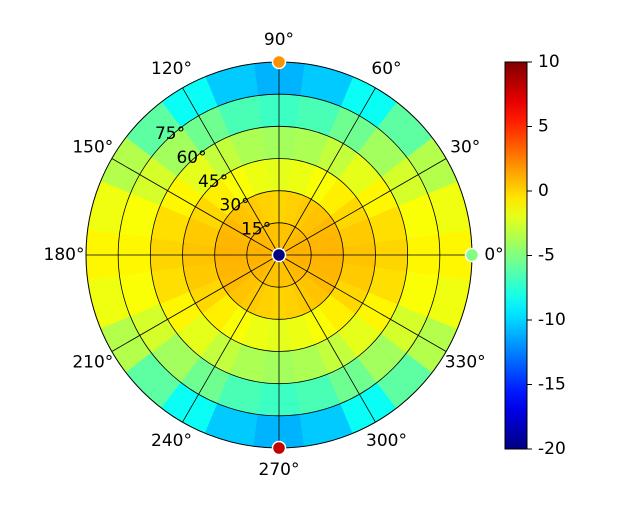 This screenshot has width=642, height=513. What do you see at coordinates (549, 62) in the screenshot?
I see `colorbar-tick-label: 10` at bounding box center [549, 62].